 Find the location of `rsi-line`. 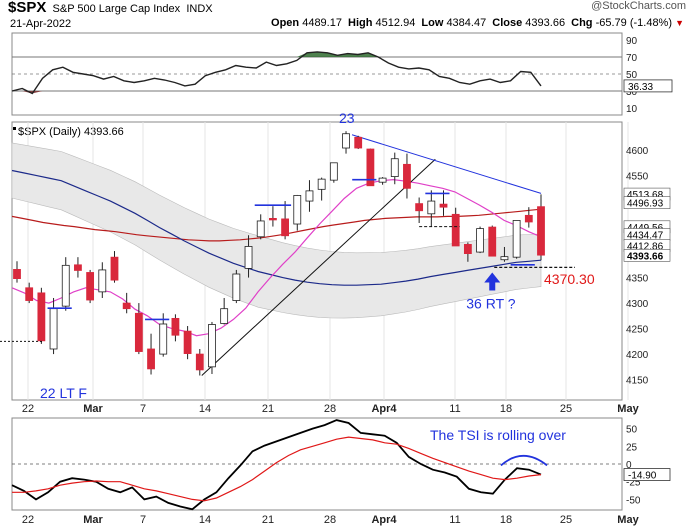

rsi-line is located at coordinates (276, 73).